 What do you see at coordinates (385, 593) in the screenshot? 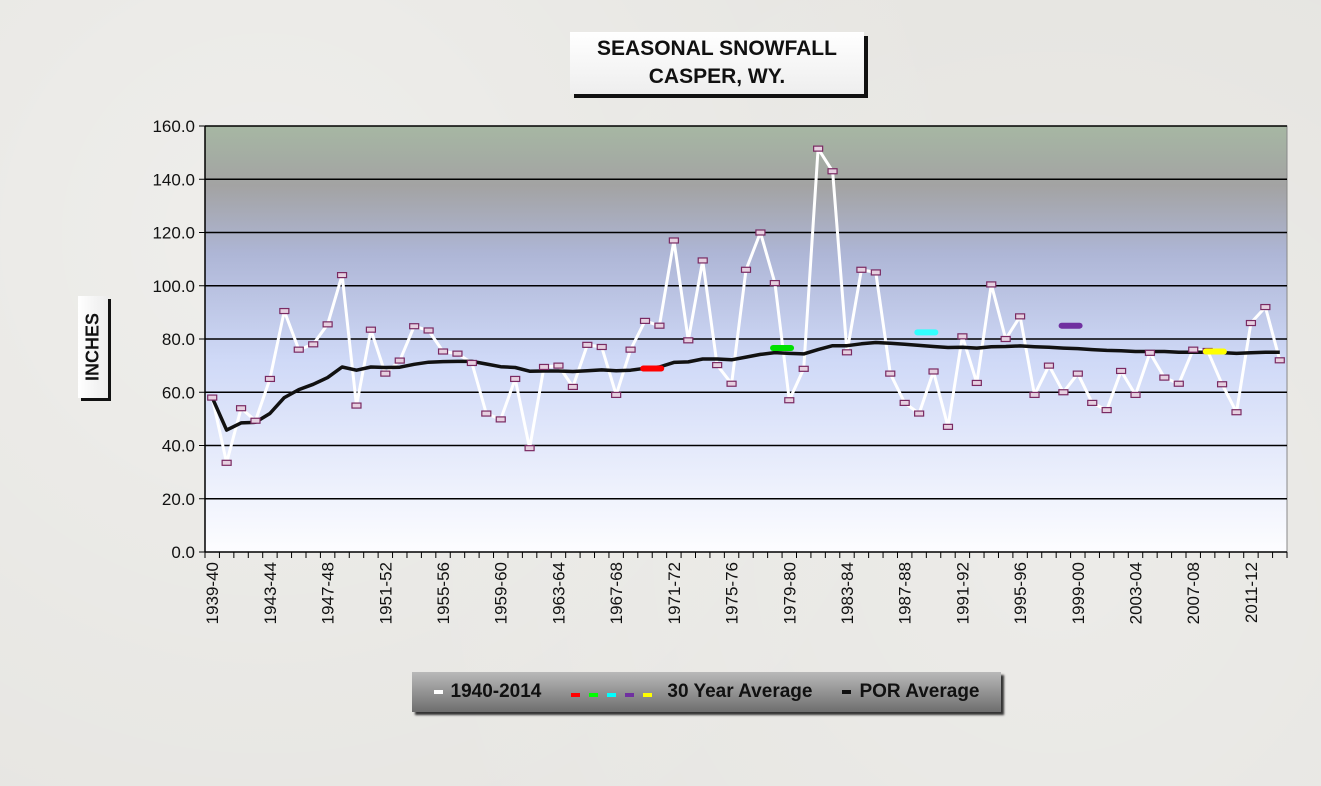
I see `x-tick-label: 1951-52` at bounding box center [385, 593].